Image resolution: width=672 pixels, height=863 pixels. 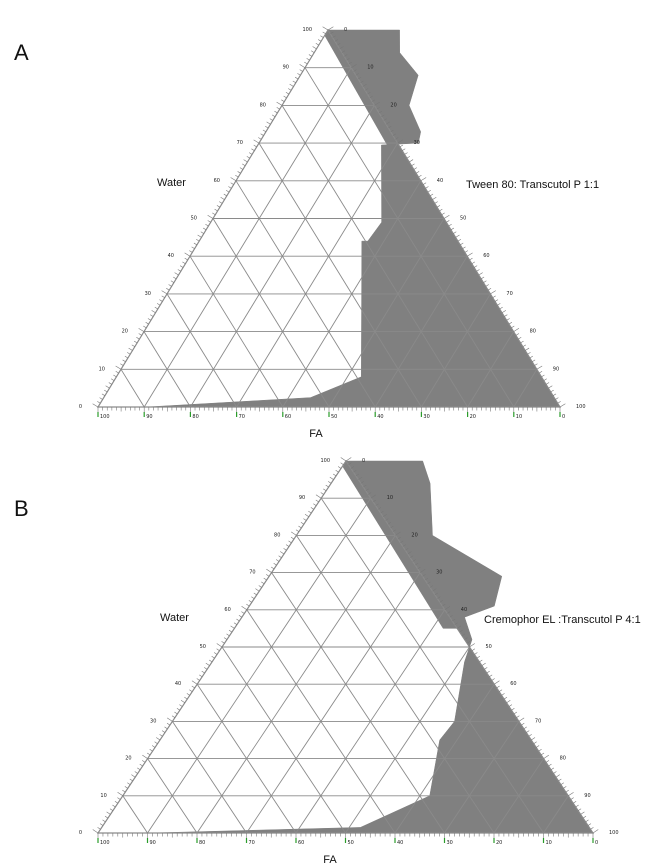 I want to click on tick-label-right: 20, so click(x=414, y=535).